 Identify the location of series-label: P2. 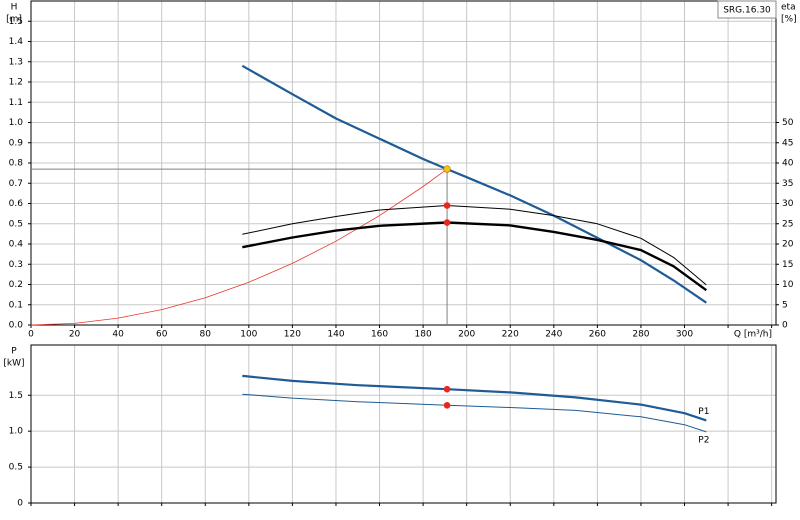
(703, 440).